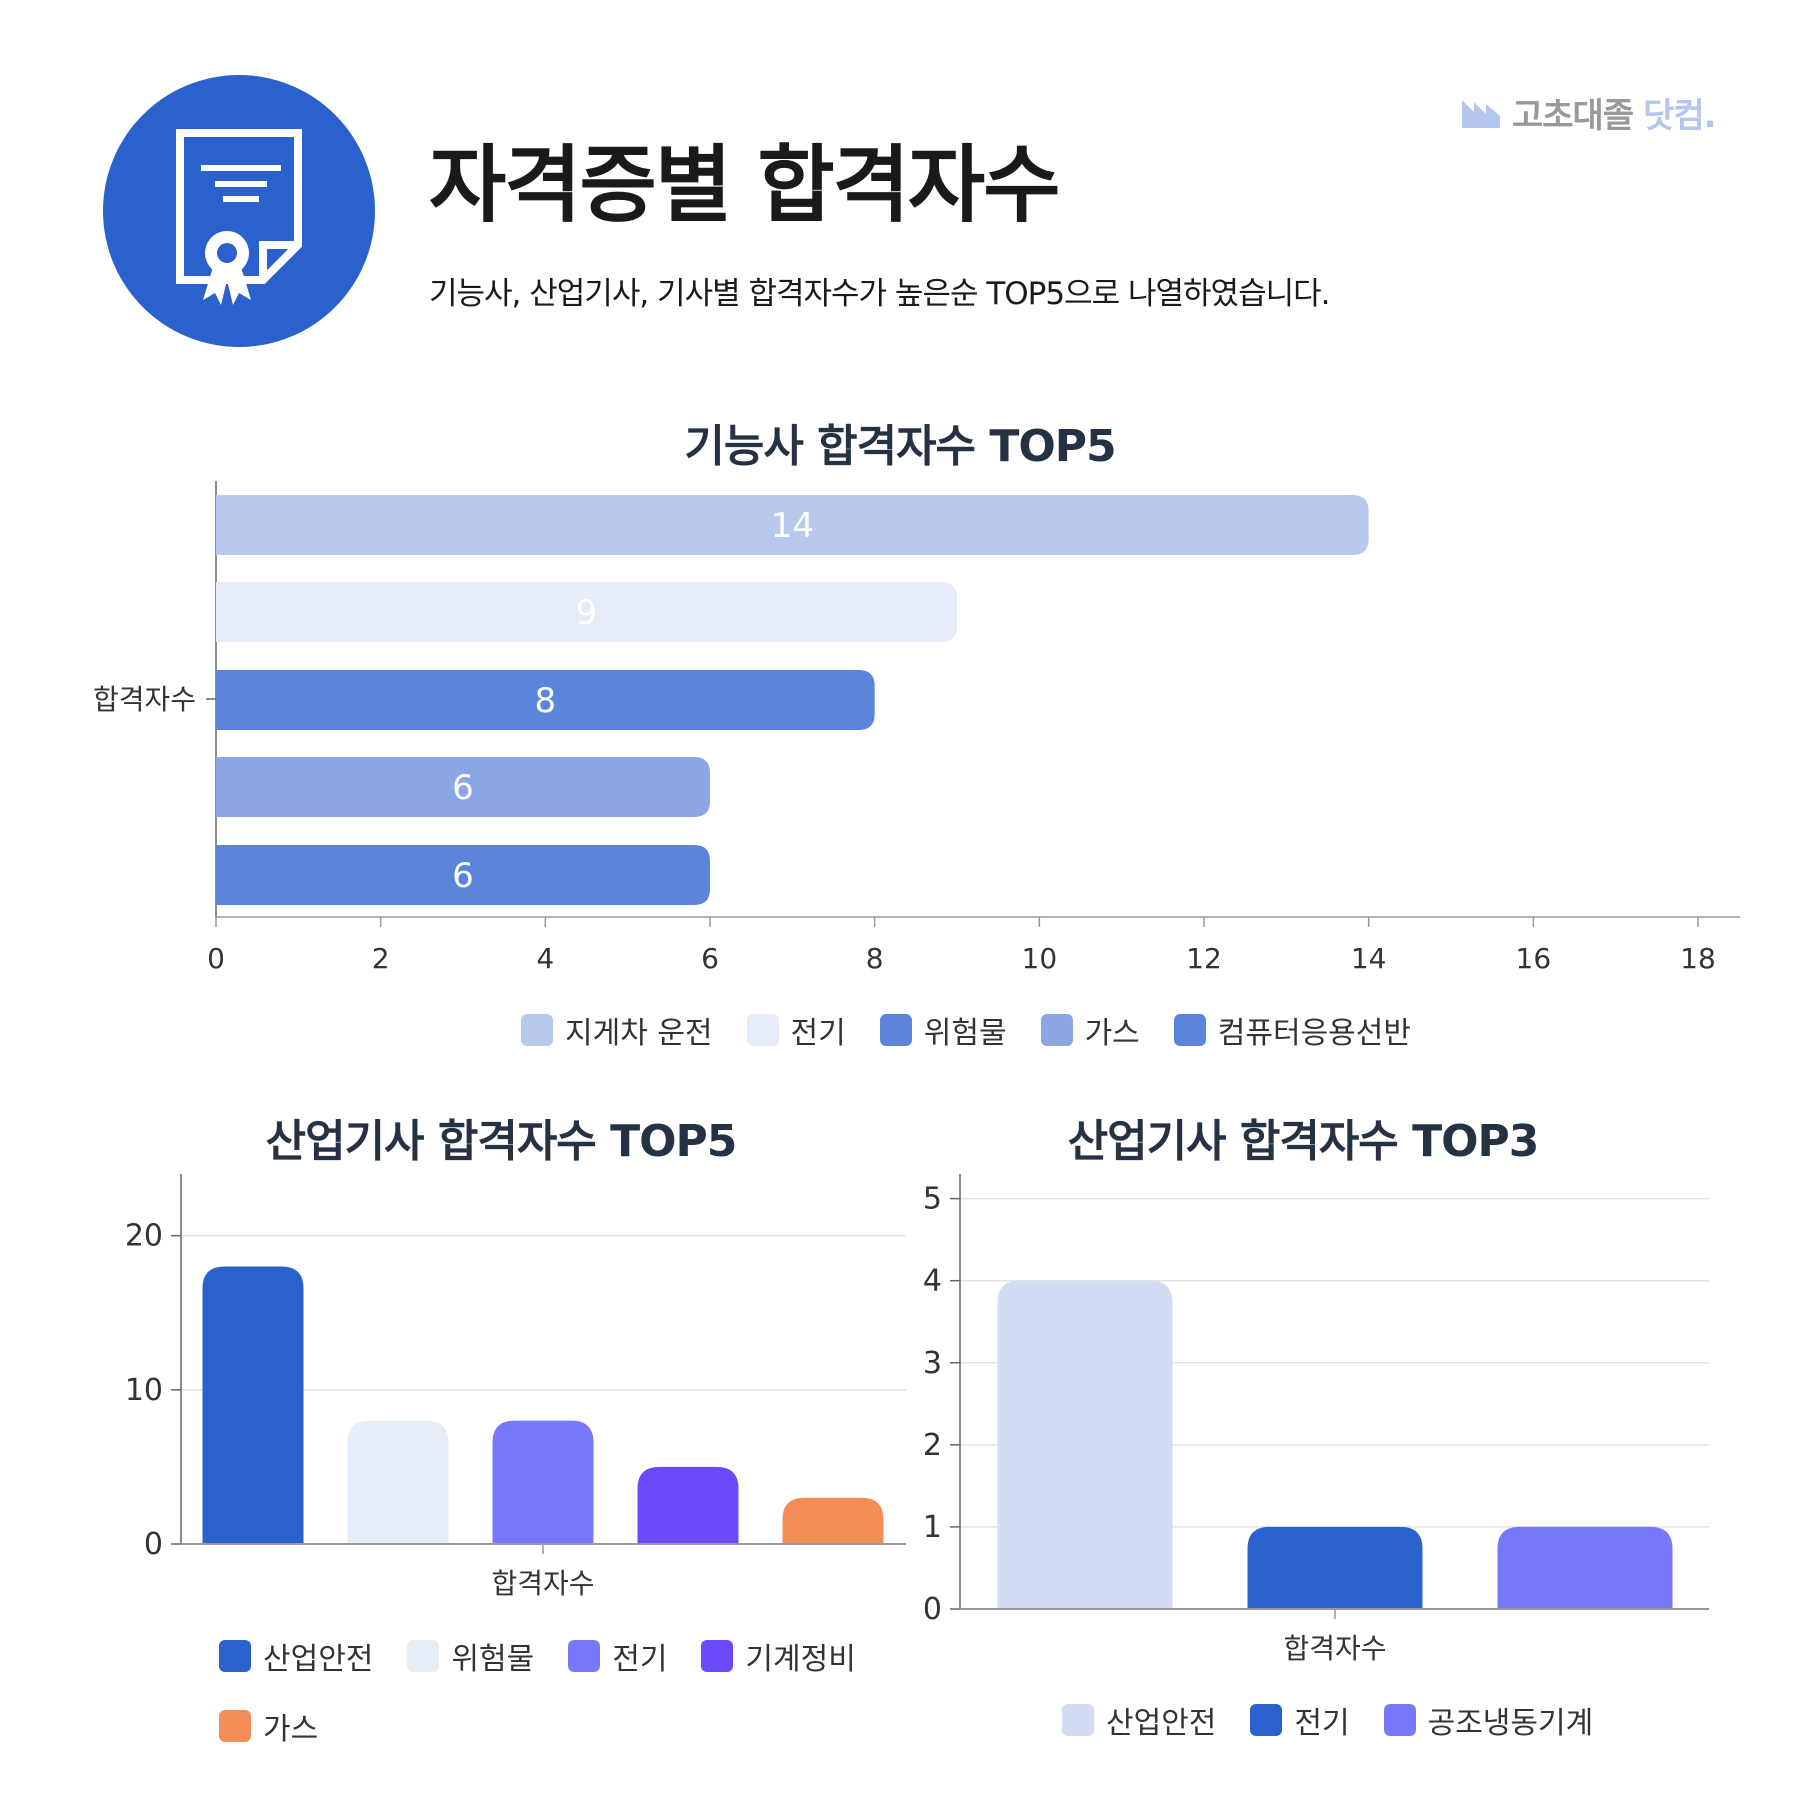 The height and width of the screenshot is (1796, 1796). I want to click on x-tick-label: 8, so click(875, 958).